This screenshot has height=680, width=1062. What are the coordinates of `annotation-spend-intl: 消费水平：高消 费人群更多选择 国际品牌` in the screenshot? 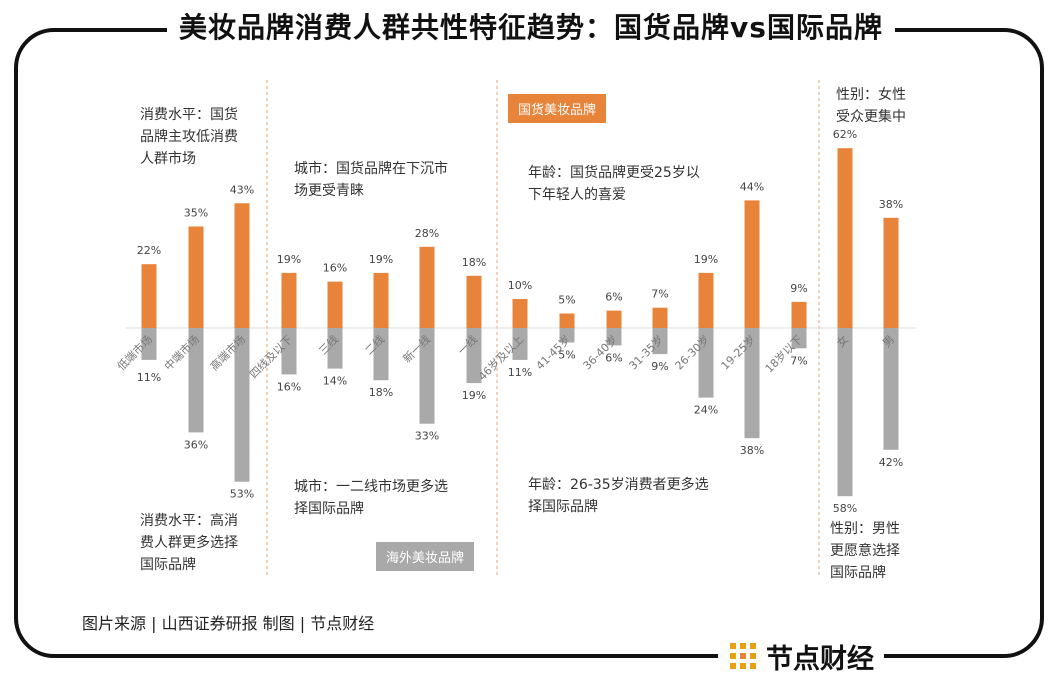 It's located at (189, 543).